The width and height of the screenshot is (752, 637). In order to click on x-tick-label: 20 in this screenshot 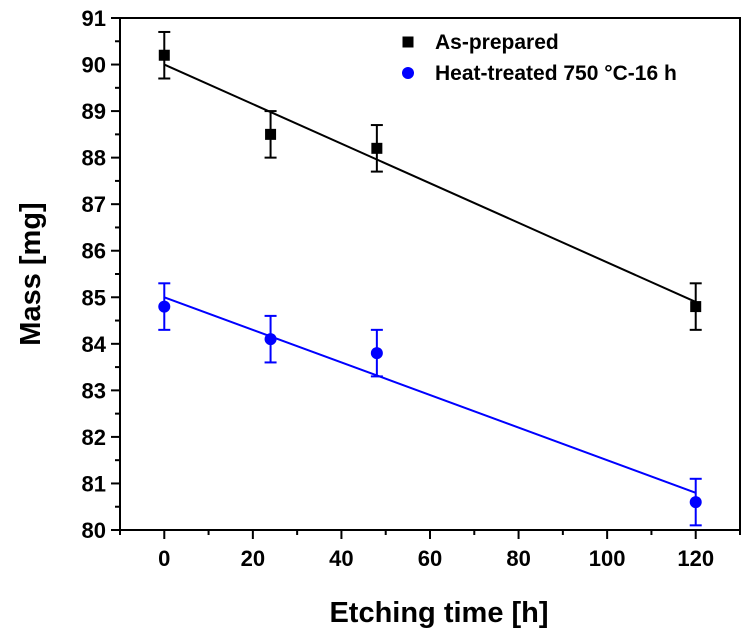, I will do `click(253, 558)`.